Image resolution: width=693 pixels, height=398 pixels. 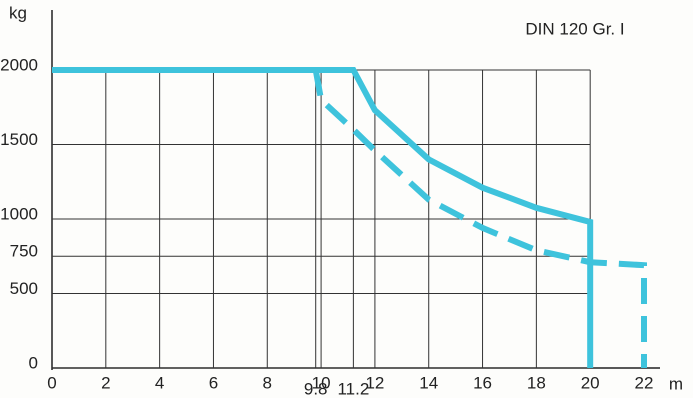 What do you see at coordinates (428, 382) in the screenshot?
I see `x-tick-label: 14` at bounding box center [428, 382].